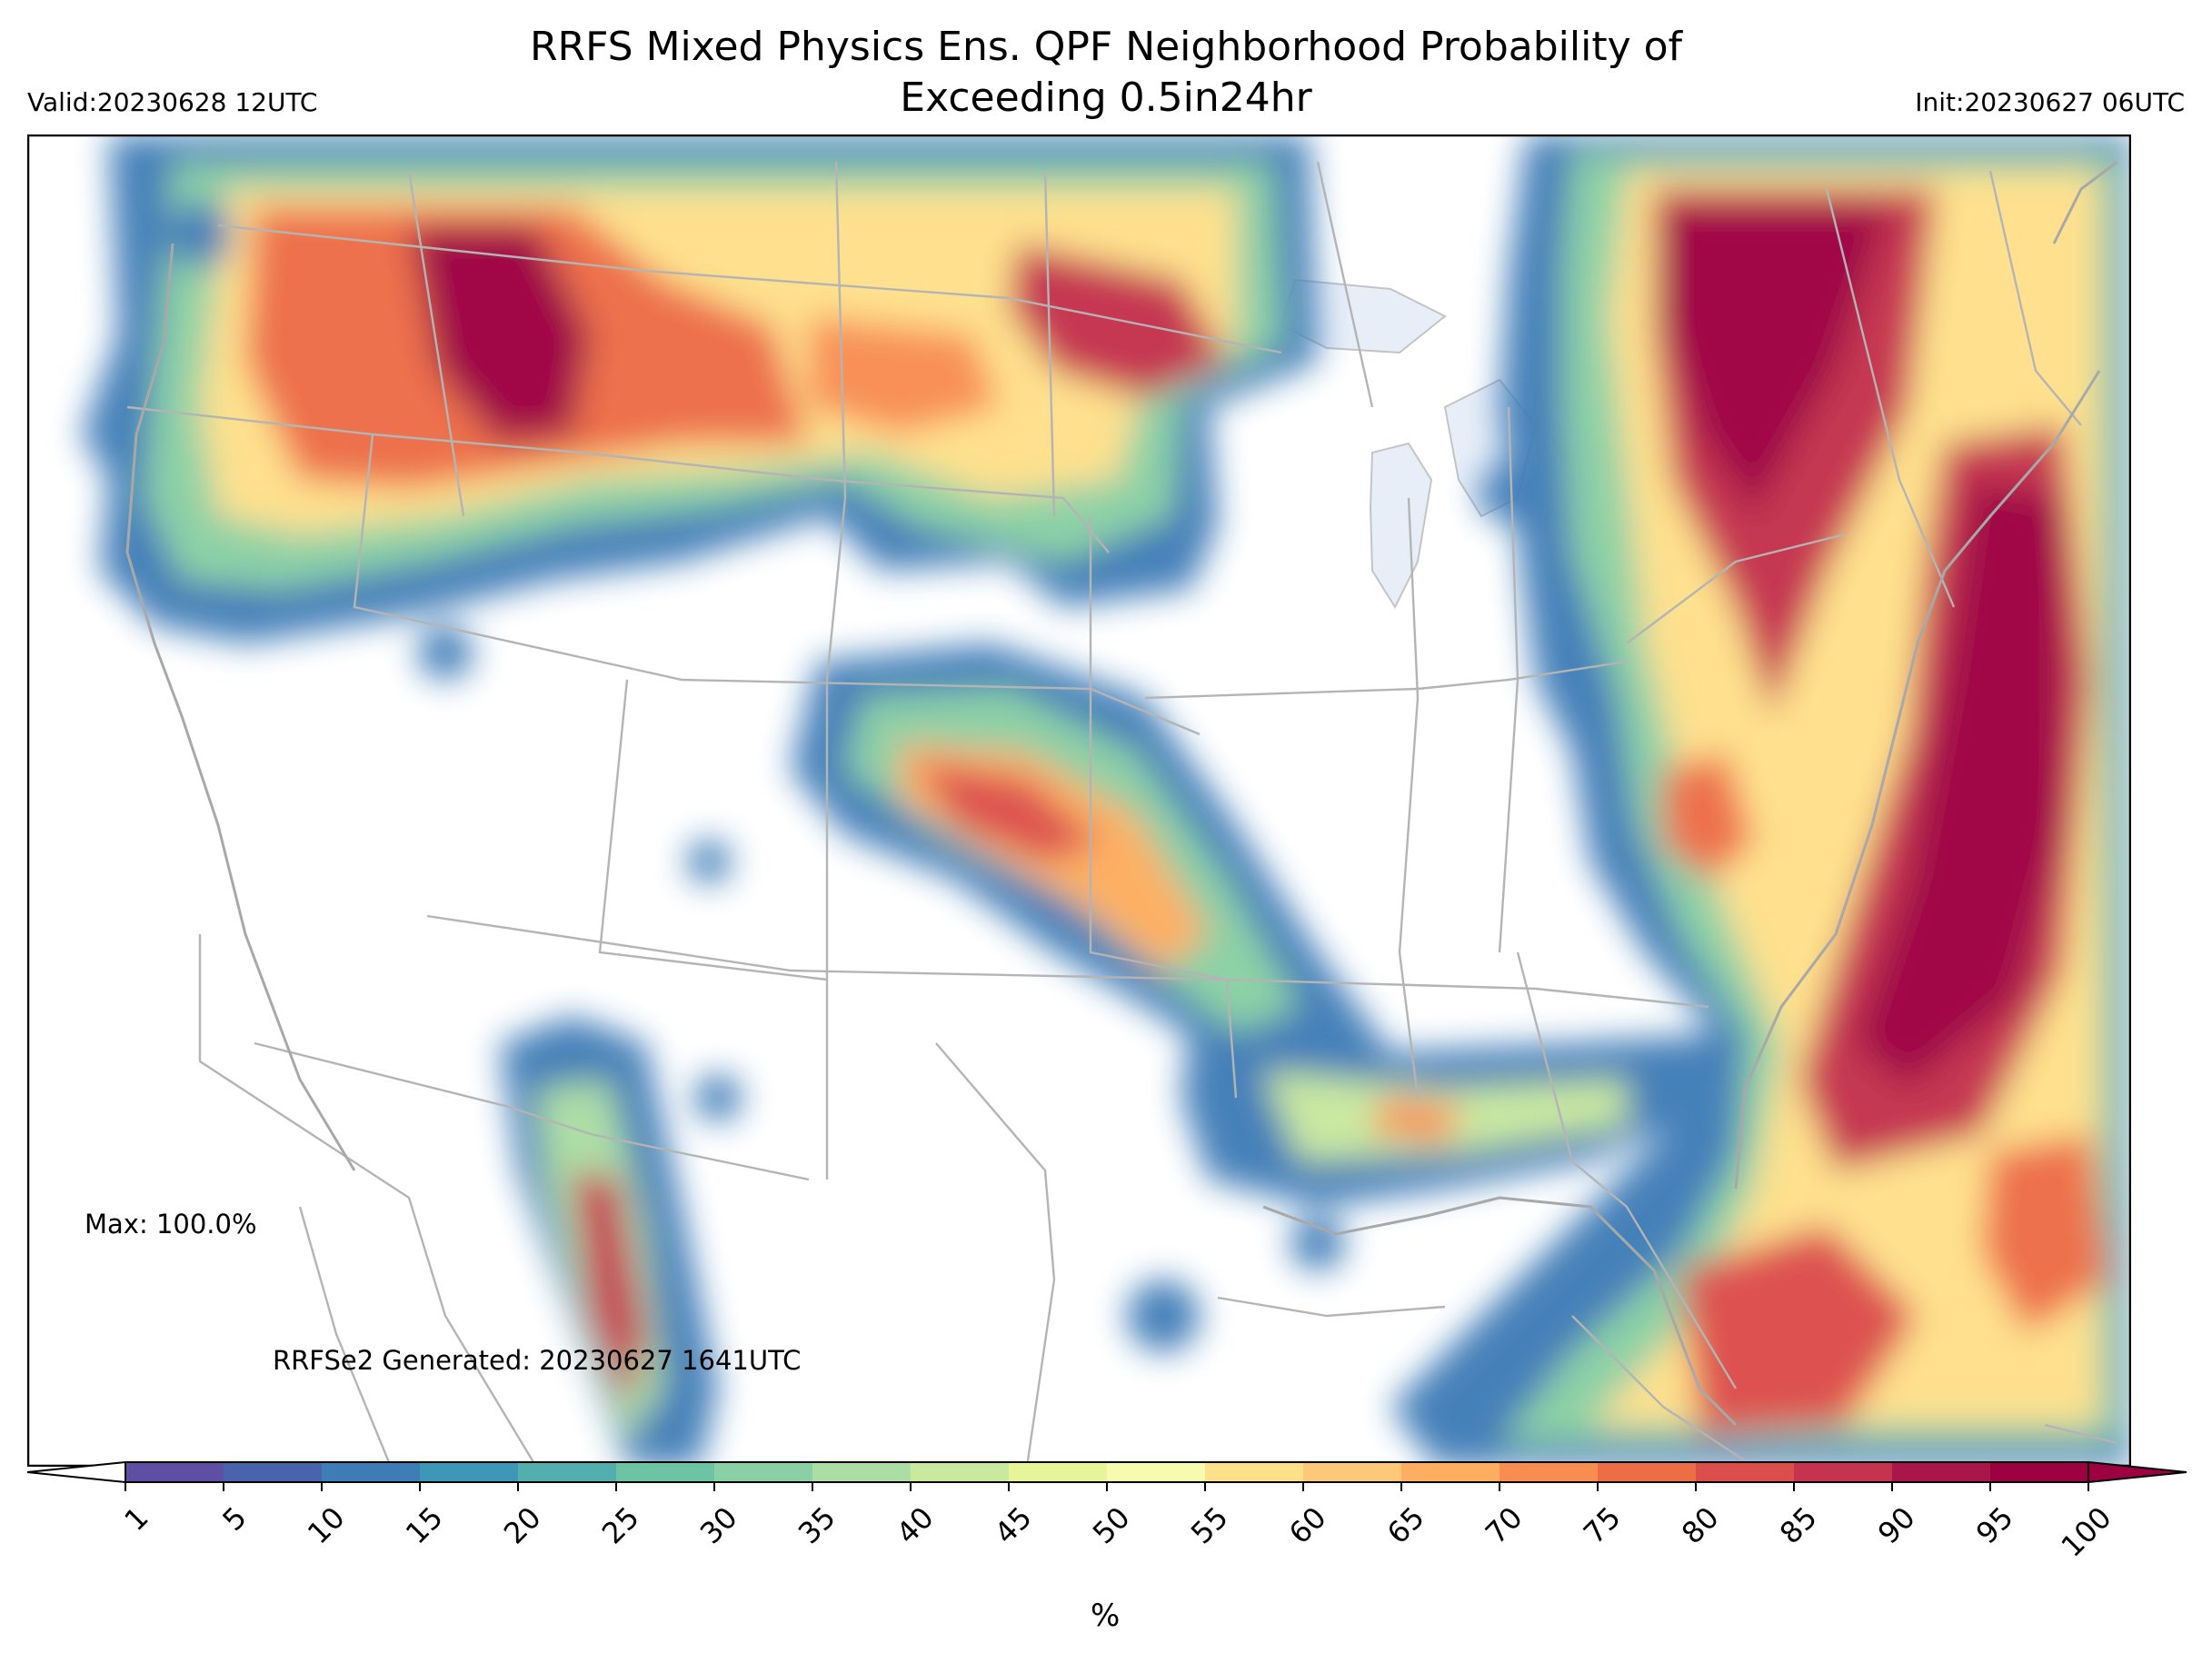  Describe the element at coordinates (620, 1525) in the screenshot. I see `colorbar-tick-label: 25` at that location.